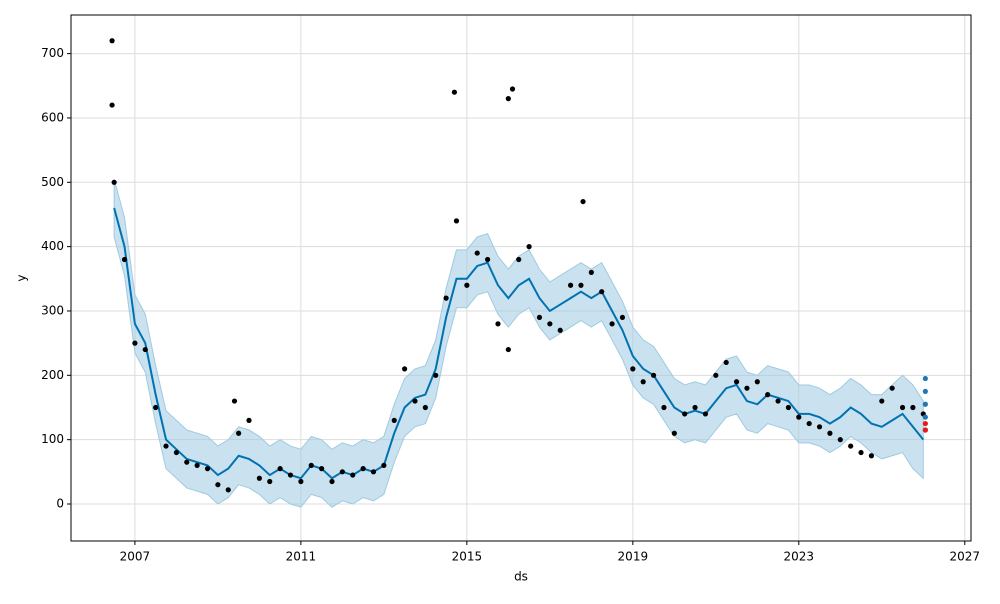  Describe the element at coordinates (22, 277) in the screenshot. I see `y-axis-label: y` at that location.